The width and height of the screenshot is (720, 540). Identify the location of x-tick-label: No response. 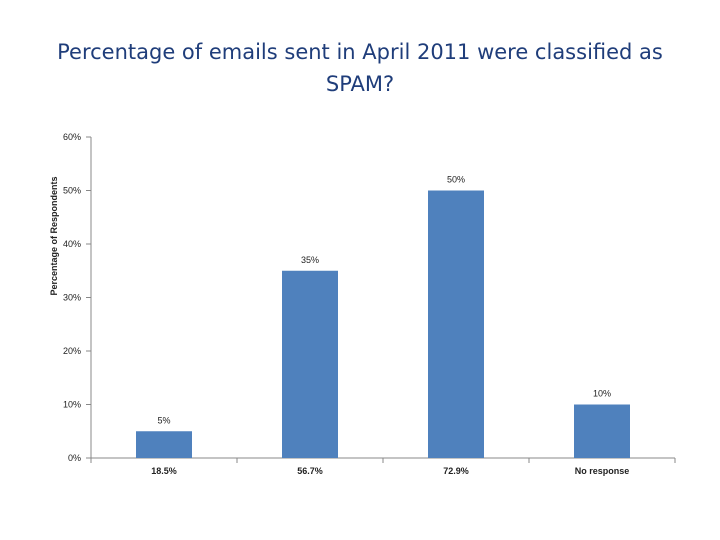
(602, 471).